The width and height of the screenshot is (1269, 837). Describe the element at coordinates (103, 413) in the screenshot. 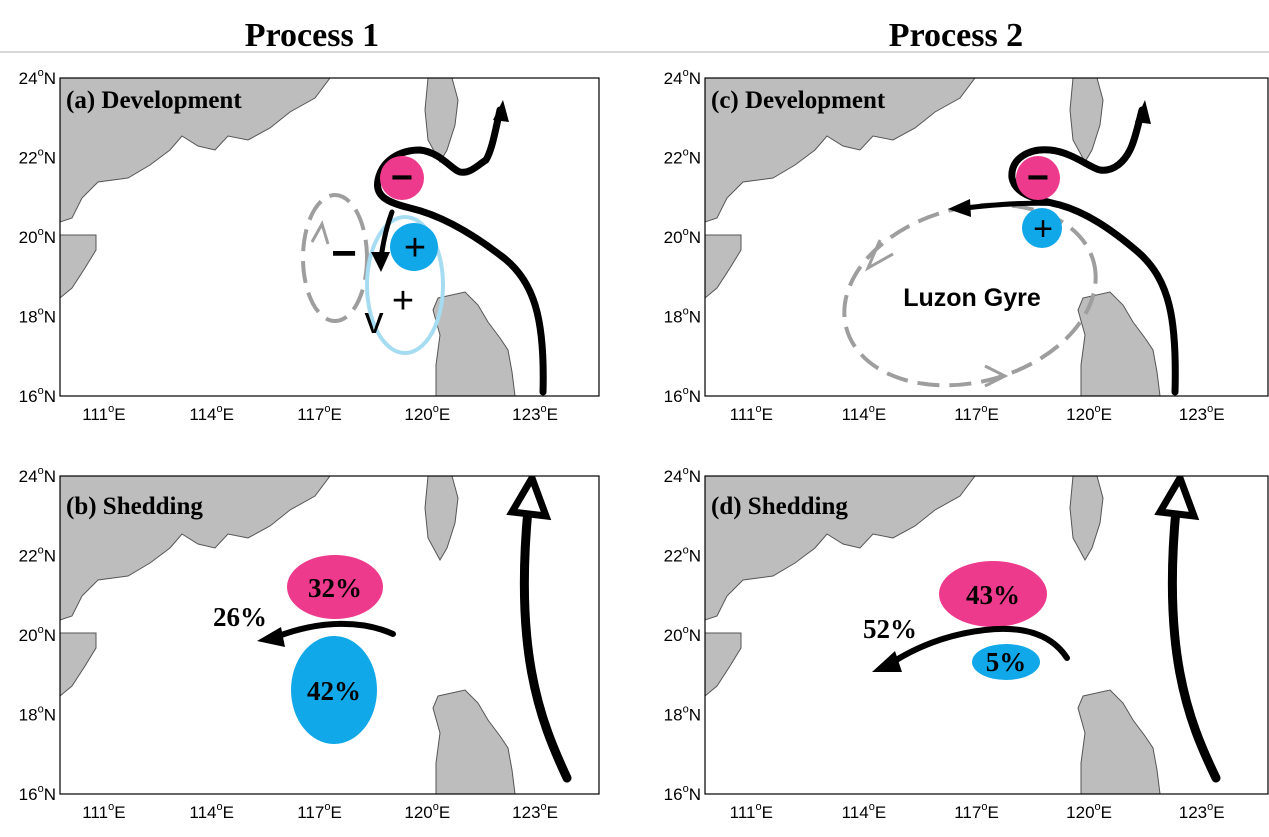

I see `panel-a-x-tick-111: 111oE` at that location.